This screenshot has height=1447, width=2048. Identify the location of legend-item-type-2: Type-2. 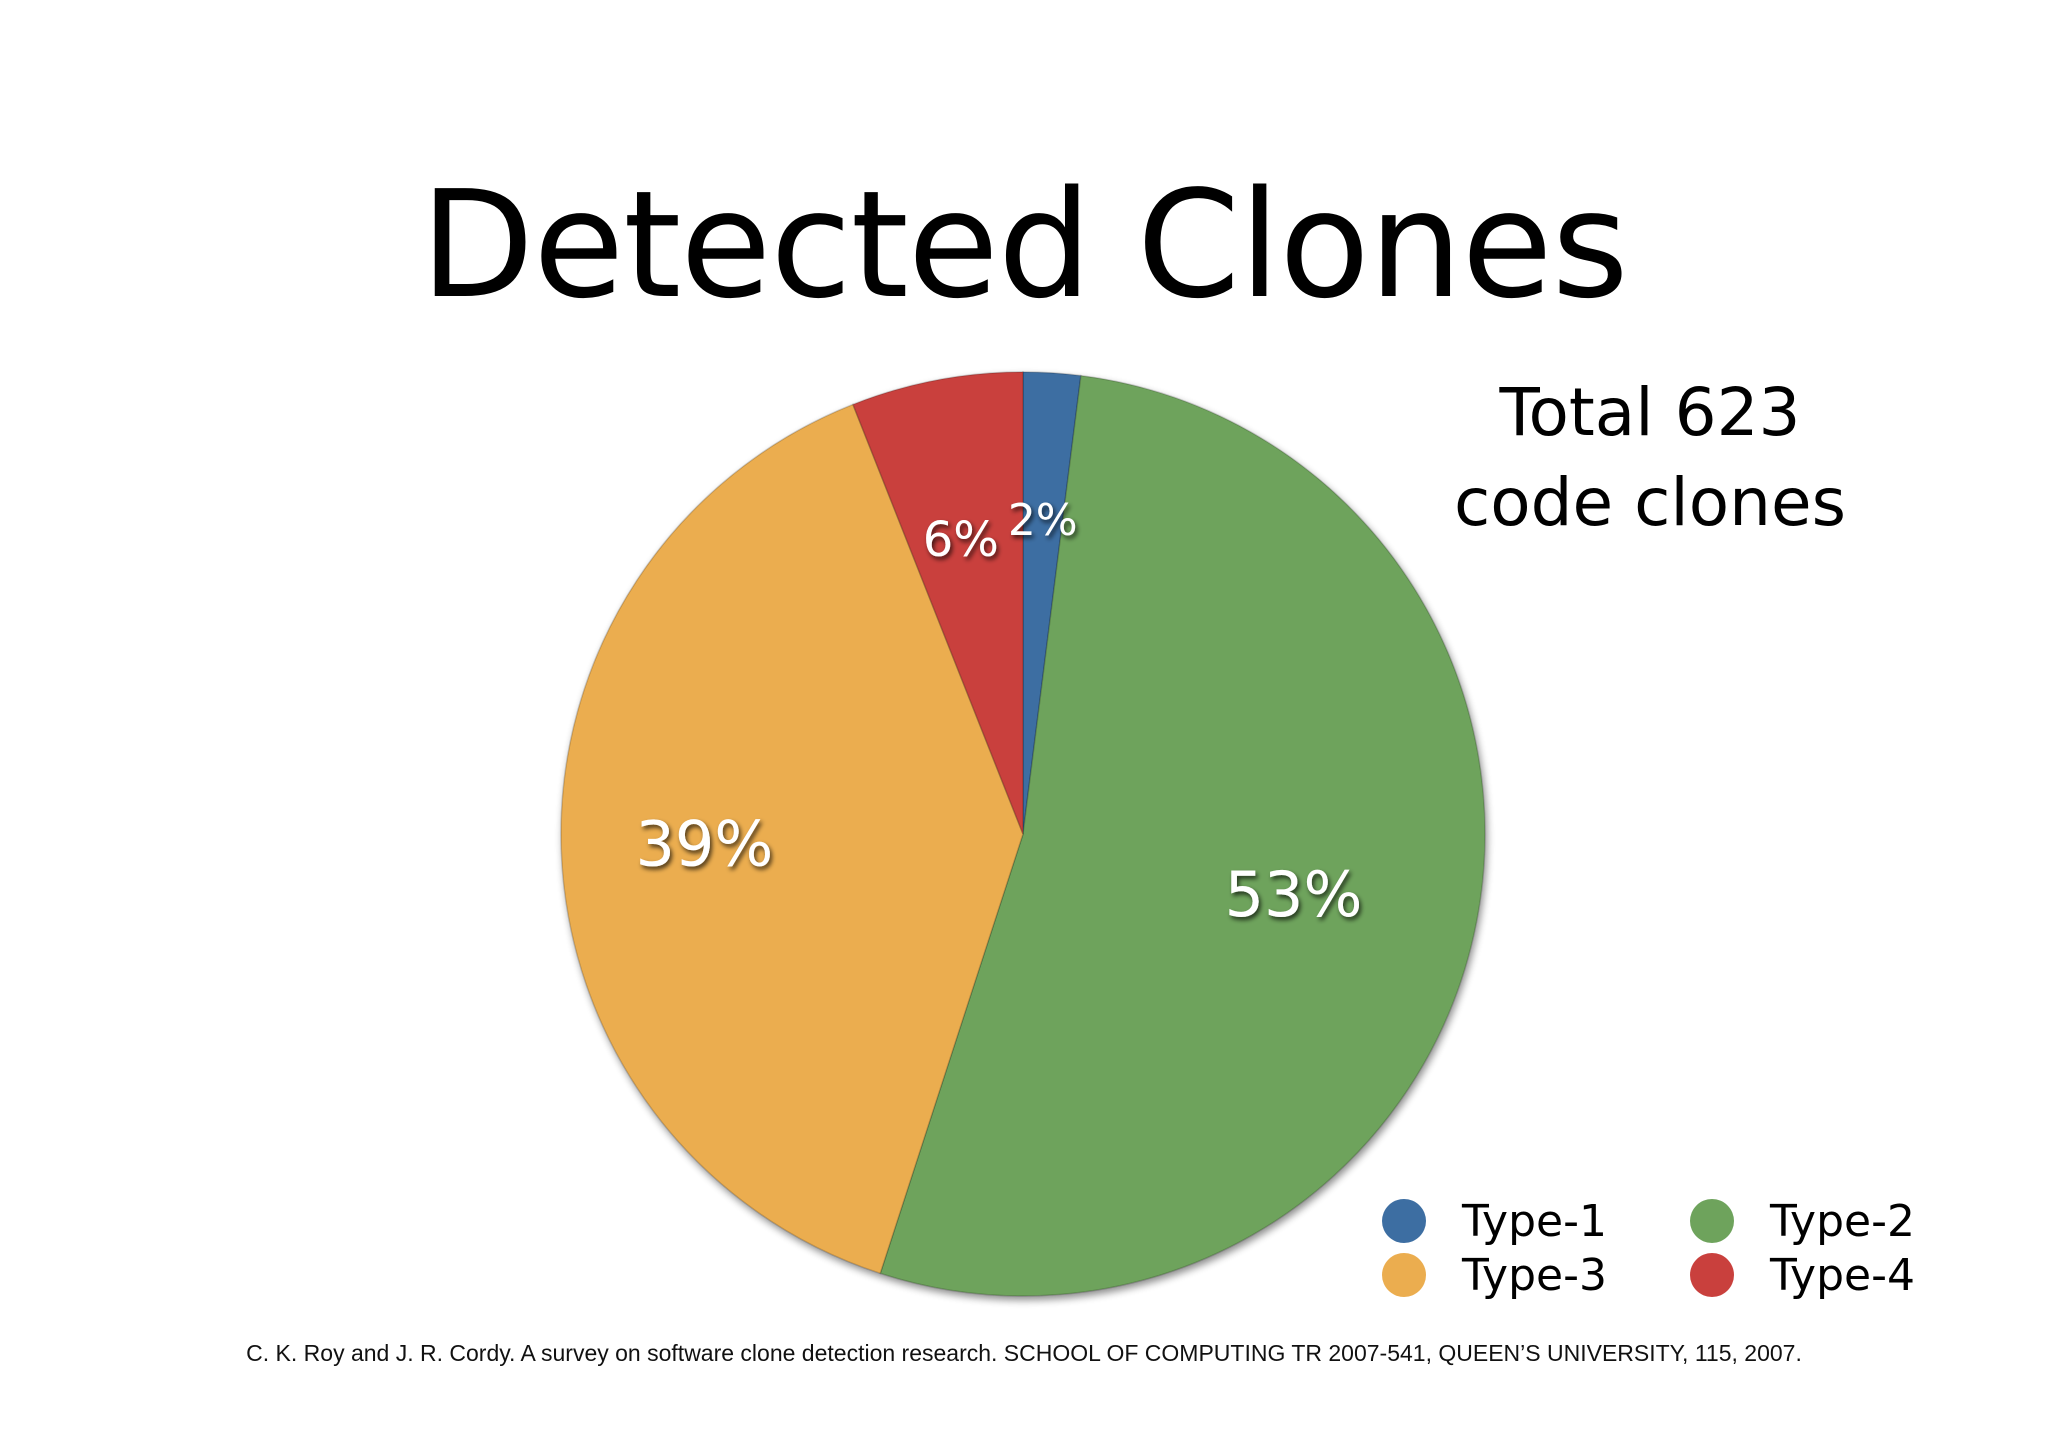
(1816, 1221).